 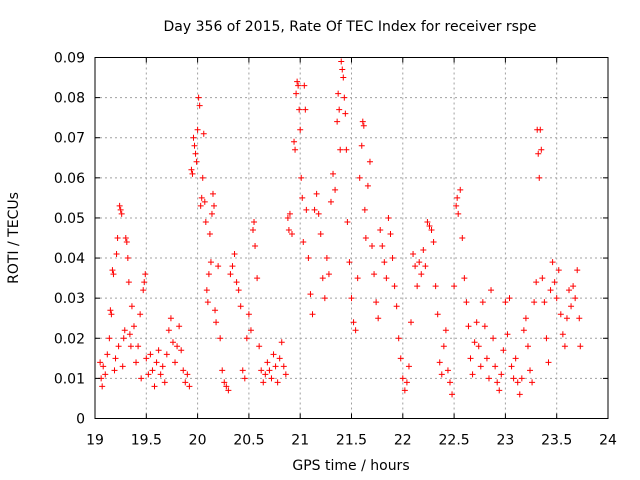 I want to click on y-tick-label: 0, so click(x=80, y=420).